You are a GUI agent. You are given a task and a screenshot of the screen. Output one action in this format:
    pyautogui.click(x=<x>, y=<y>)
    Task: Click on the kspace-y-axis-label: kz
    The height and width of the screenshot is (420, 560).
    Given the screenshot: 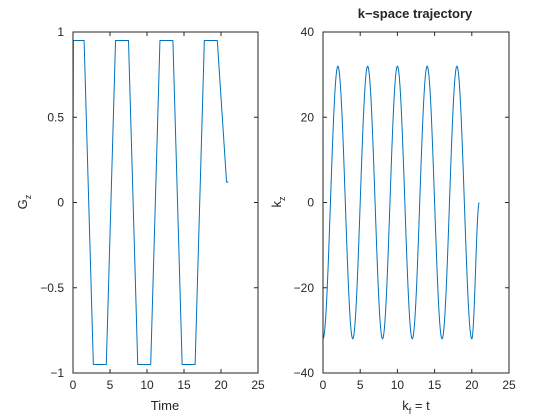 What is the action you would take?
    pyautogui.click(x=278, y=202)
    